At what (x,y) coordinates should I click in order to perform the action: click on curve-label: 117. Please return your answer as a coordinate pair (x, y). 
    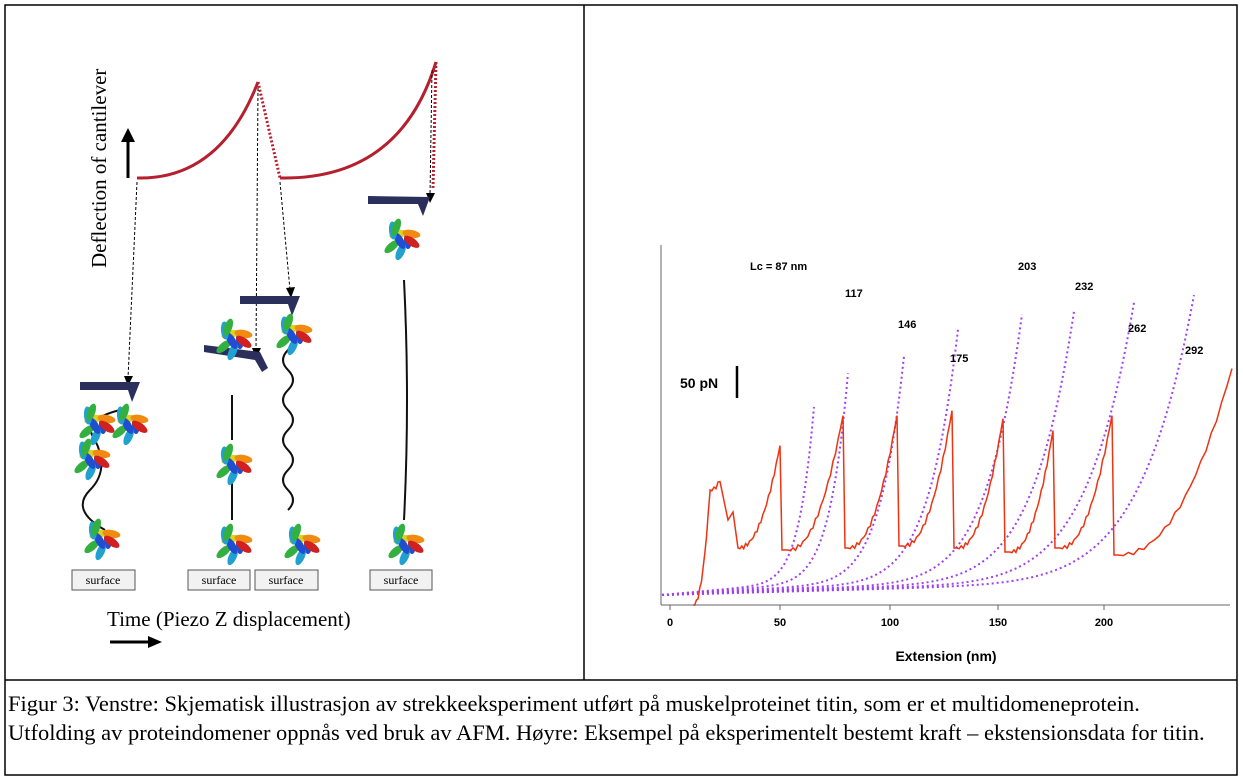
    Looking at the image, I should click on (854, 294).